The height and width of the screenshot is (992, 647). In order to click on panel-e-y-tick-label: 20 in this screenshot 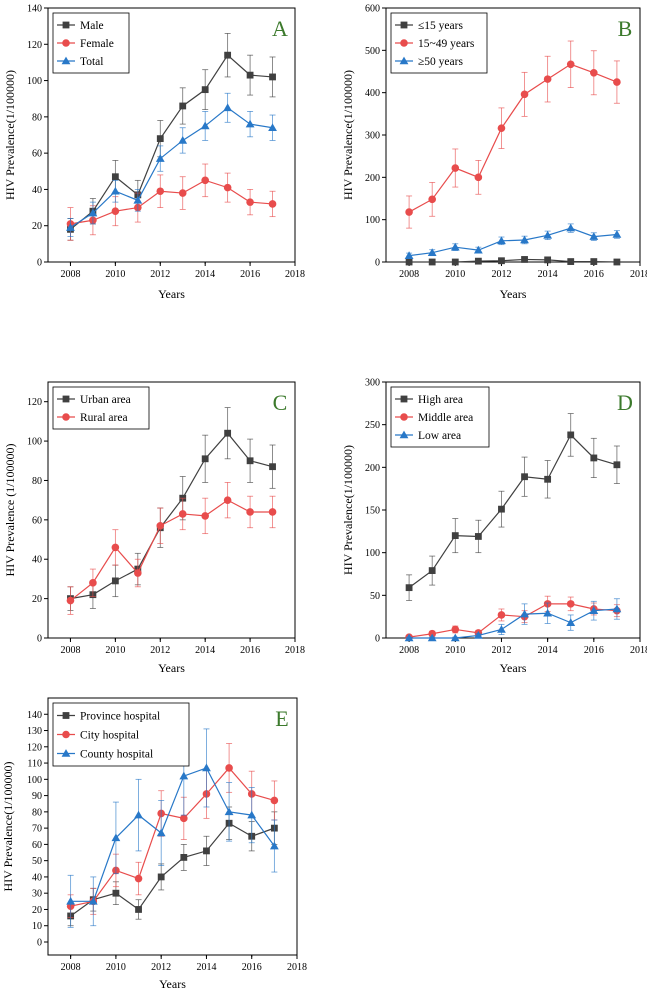, I will do `click(37, 910)`.